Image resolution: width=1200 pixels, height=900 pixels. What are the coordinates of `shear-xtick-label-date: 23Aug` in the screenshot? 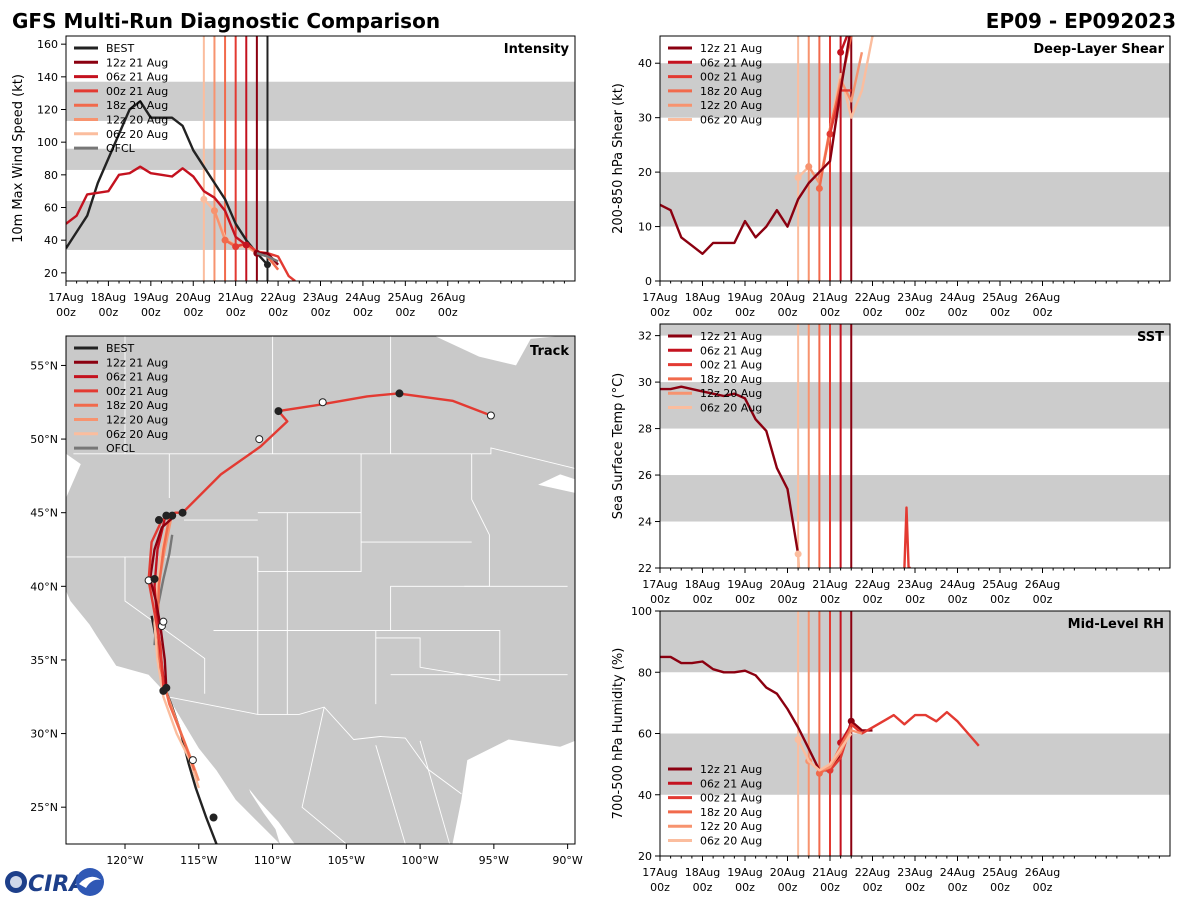 It's located at (914, 297).